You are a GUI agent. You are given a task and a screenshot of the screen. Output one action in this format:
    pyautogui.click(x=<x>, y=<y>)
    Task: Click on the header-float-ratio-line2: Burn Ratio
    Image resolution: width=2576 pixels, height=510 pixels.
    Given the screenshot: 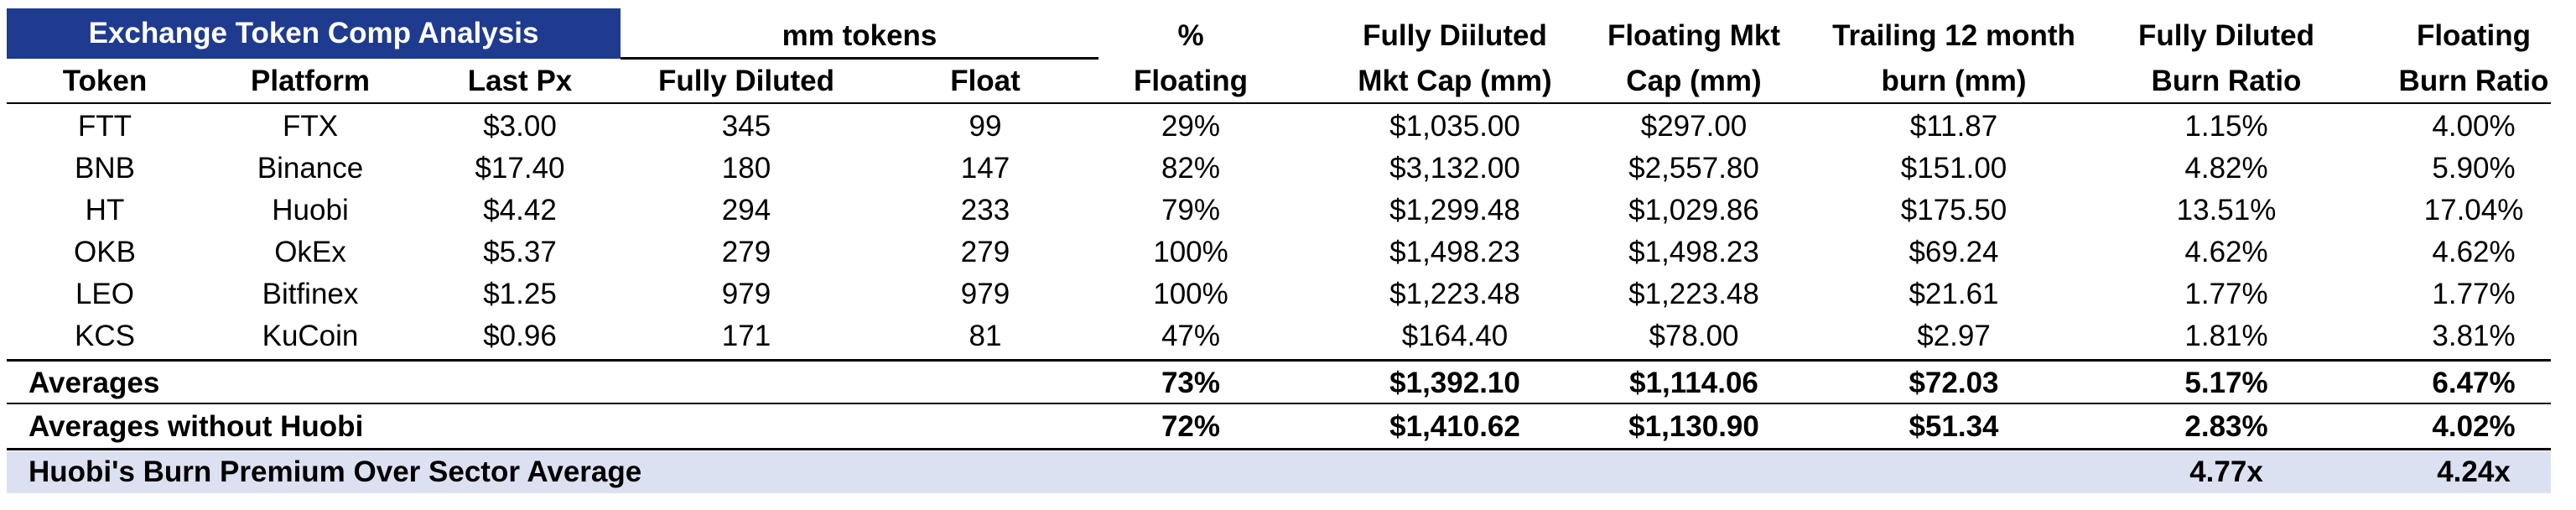 What is the action you would take?
    pyautogui.click(x=2473, y=81)
    